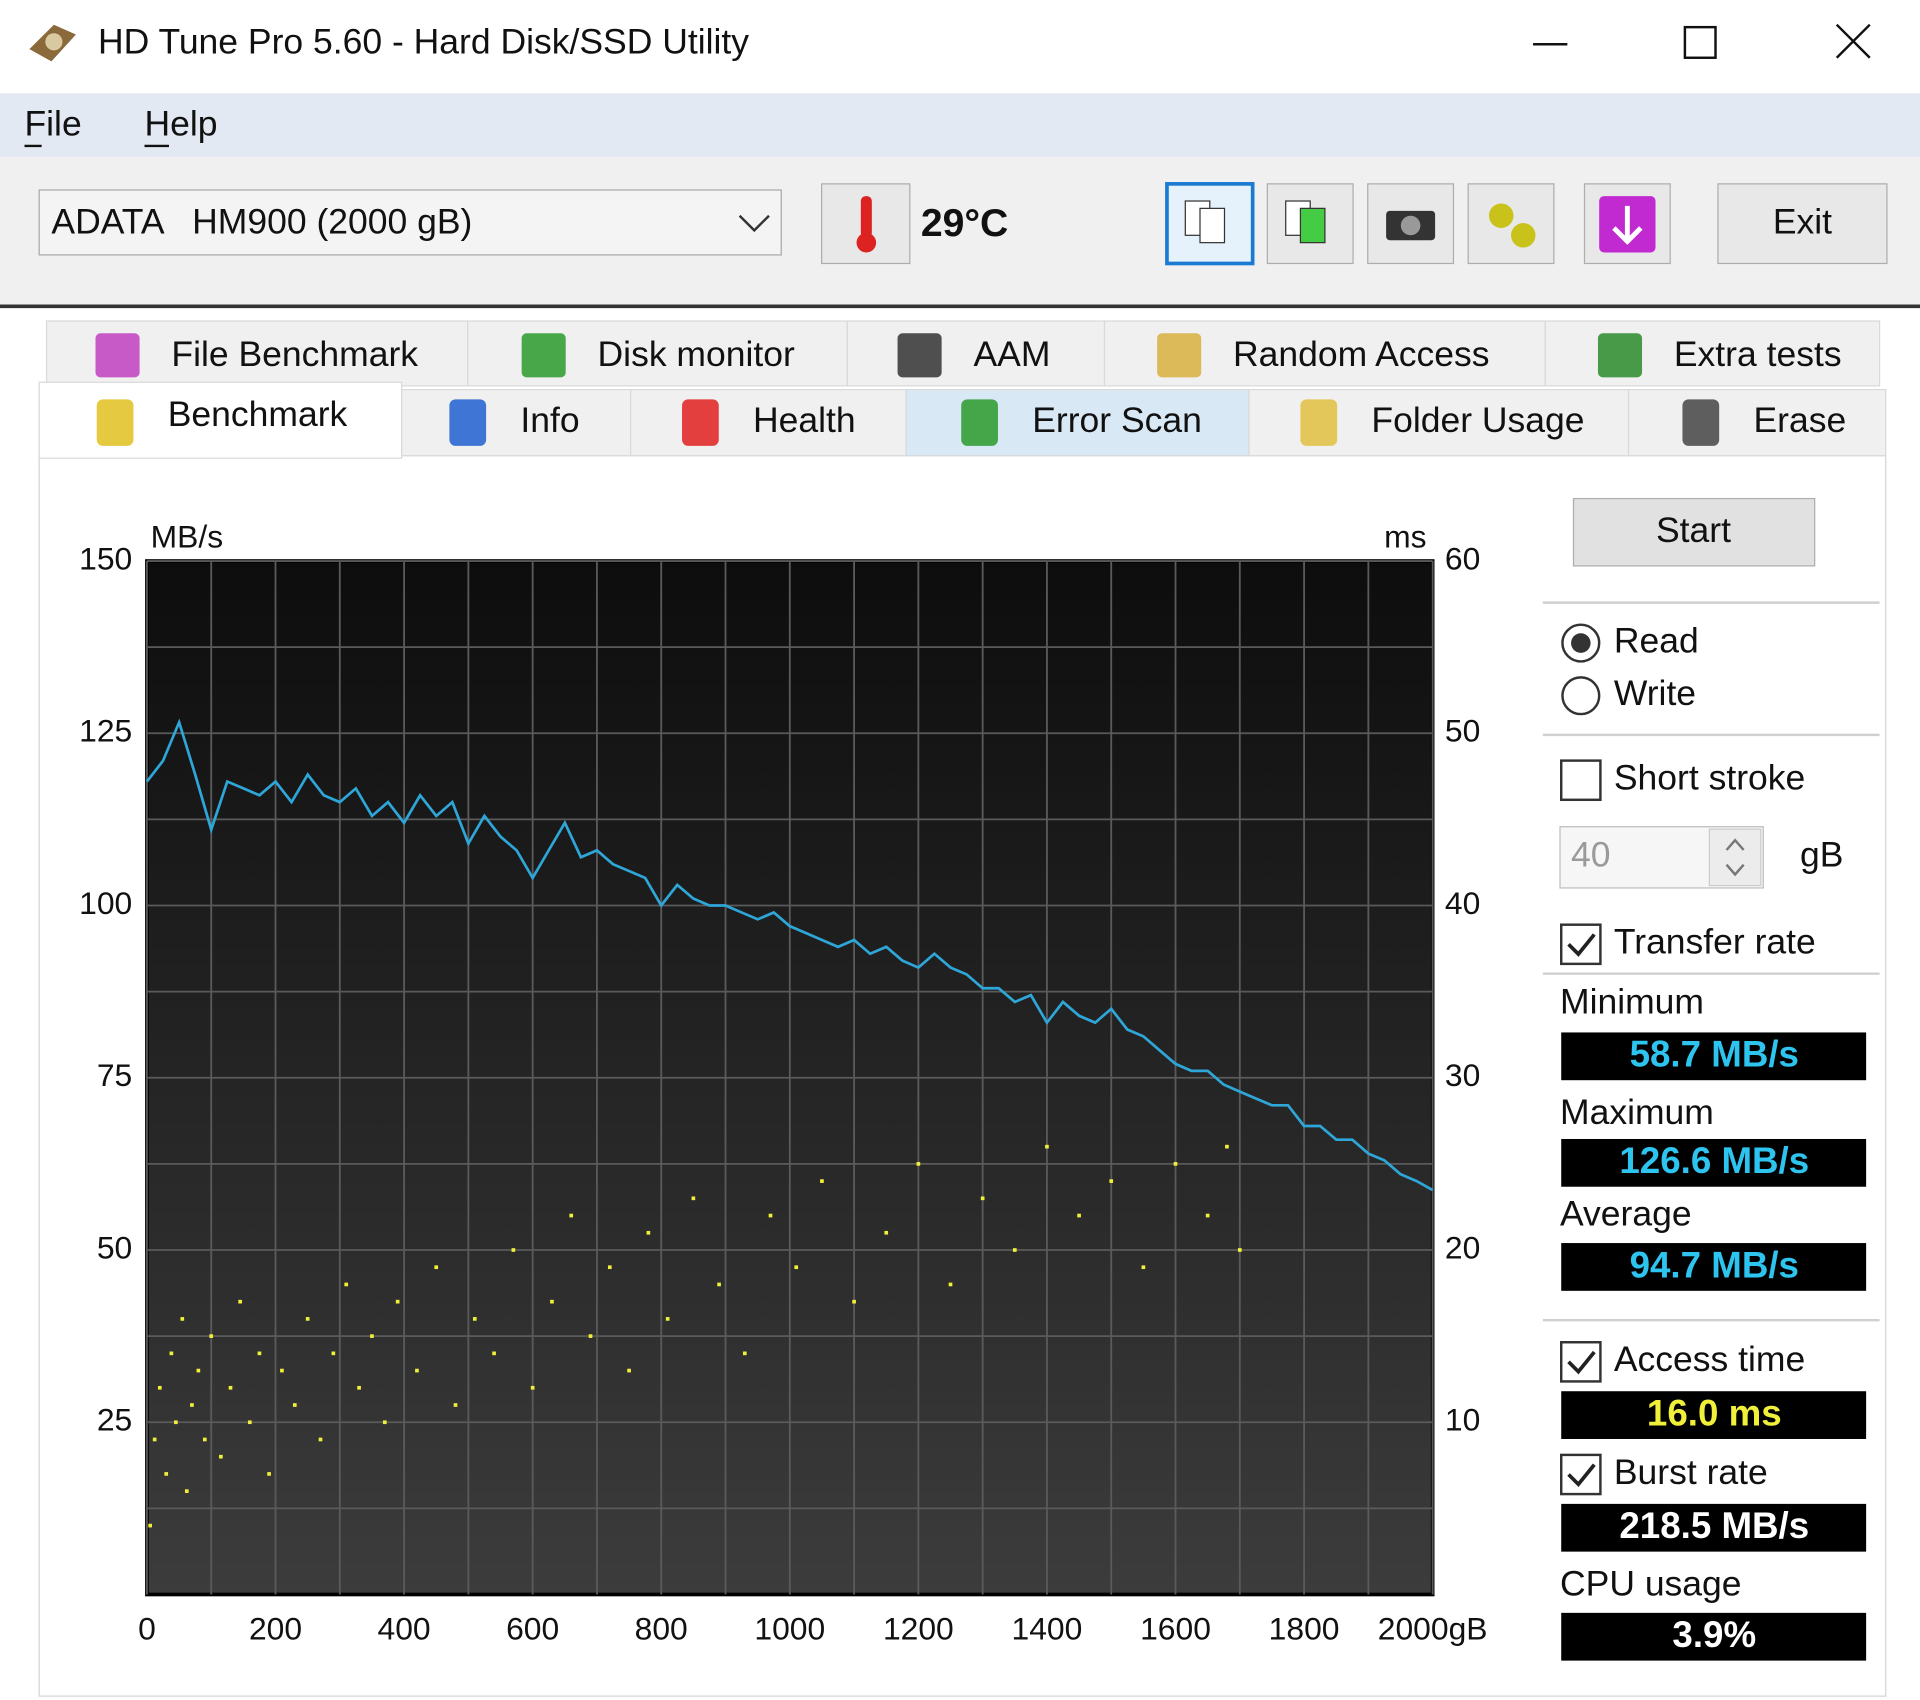 The image size is (1920, 1700). Describe the element at coordinates (1411, 225) in the screenshot. I see `camera-icon` at that location.